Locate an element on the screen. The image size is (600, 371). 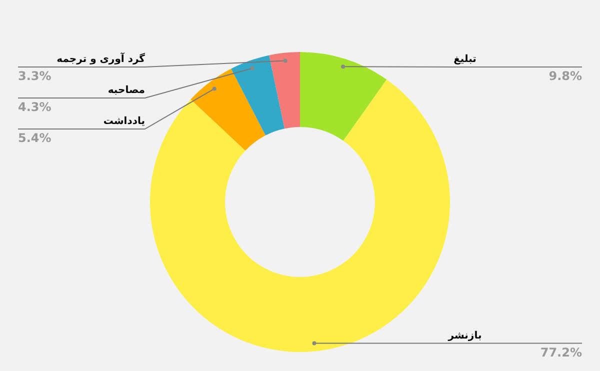
data-label: 9.8% is located at coordinates (565, 76).